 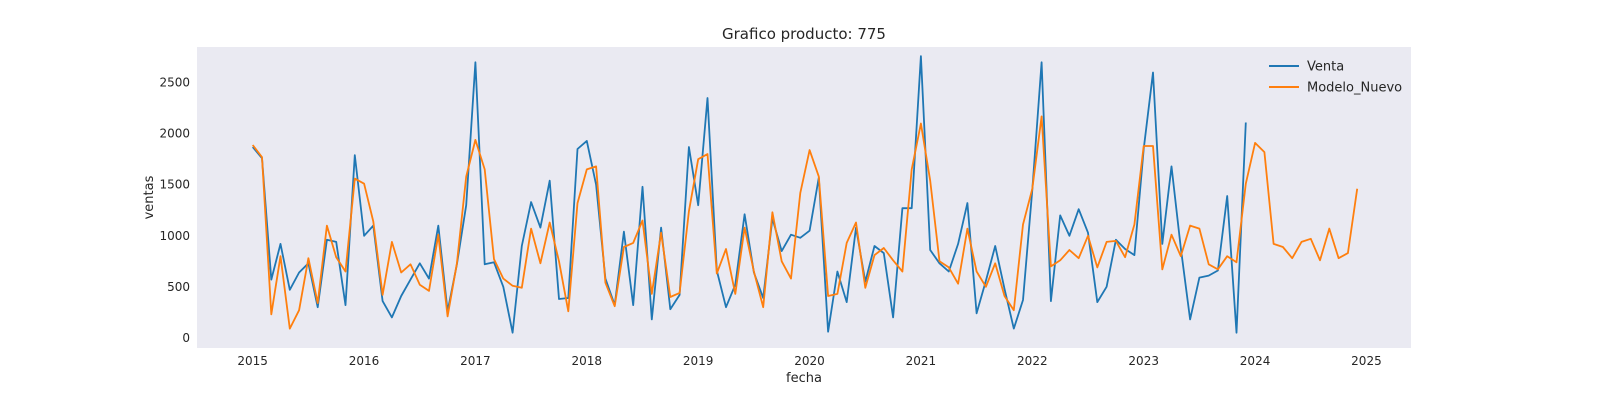 I want to click on chart-title: Grafico producto: 775, so click(x=804, y=34).